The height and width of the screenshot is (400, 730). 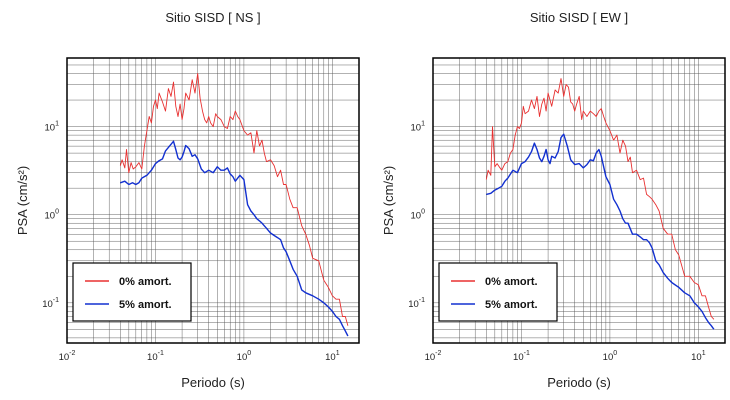 What do you see at coordinates (579, 17) in the screenshot?
I see `chart-title: Sitio SISD [ EW ]` at bounding box center [579, 17].